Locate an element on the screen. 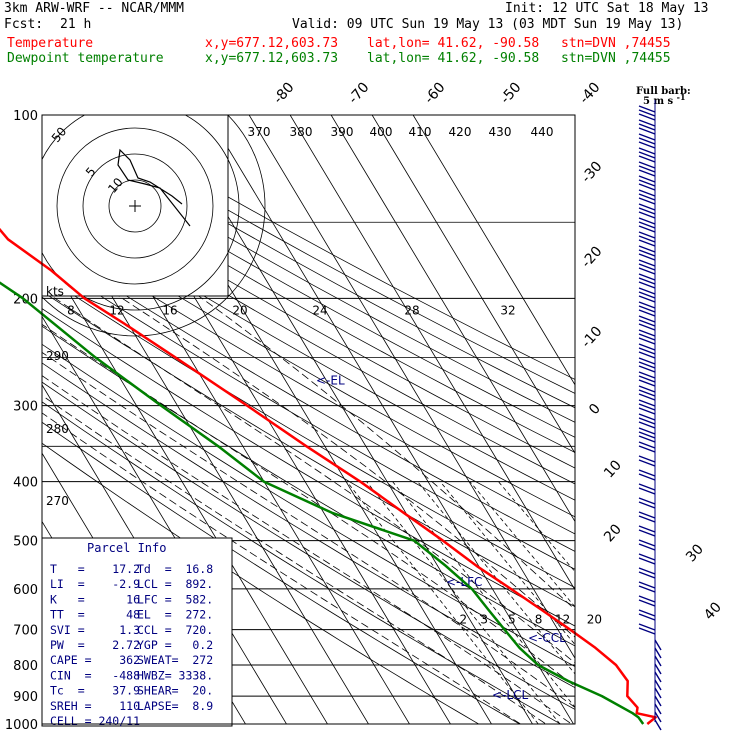  mixing-ratio-top-label: 28 is located at coordinates (411, 310).